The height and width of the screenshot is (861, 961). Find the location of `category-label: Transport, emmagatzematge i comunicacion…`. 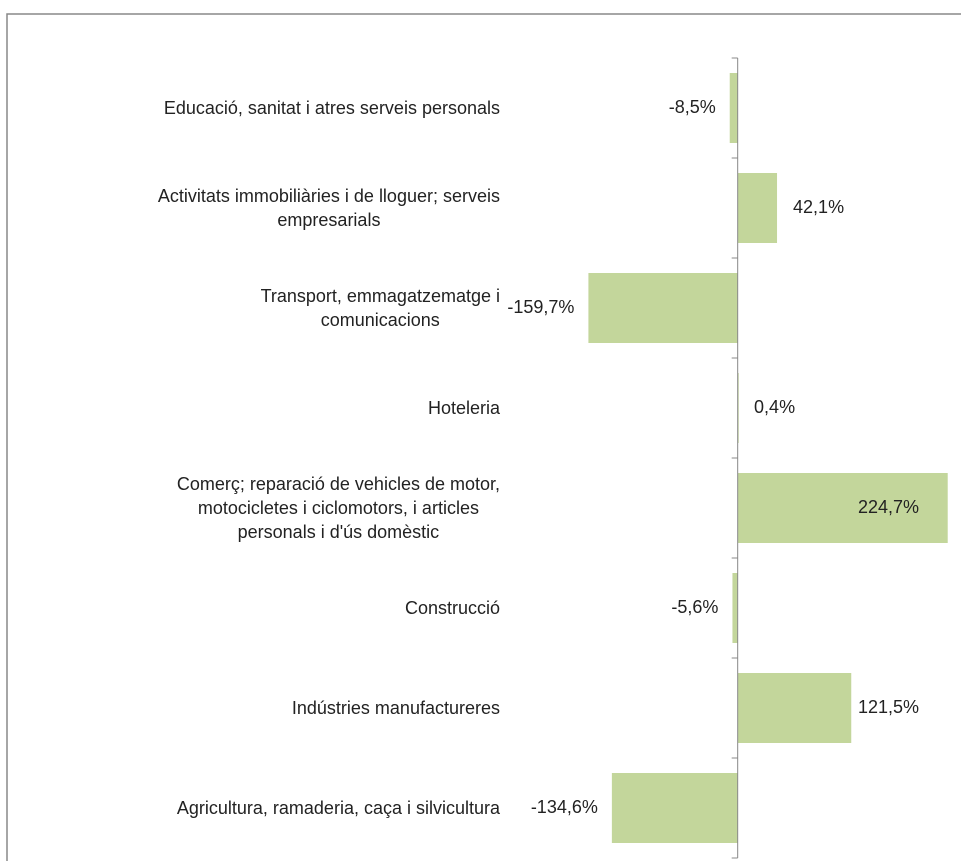

category-label: Transport, emmagatzematge i comunicacion… is located at coordinates (380, 308).